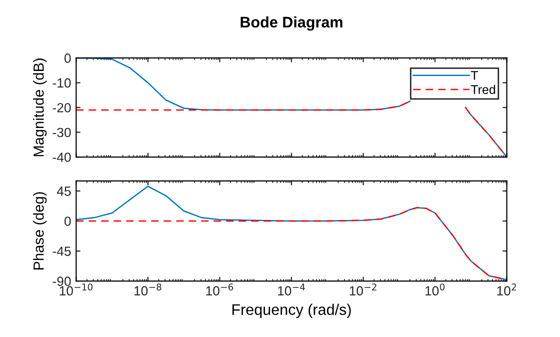  Describe the element at coordinates (148, 289) in the screenshot. I see `x-tick-label: 10$^{−8}$` at that location.